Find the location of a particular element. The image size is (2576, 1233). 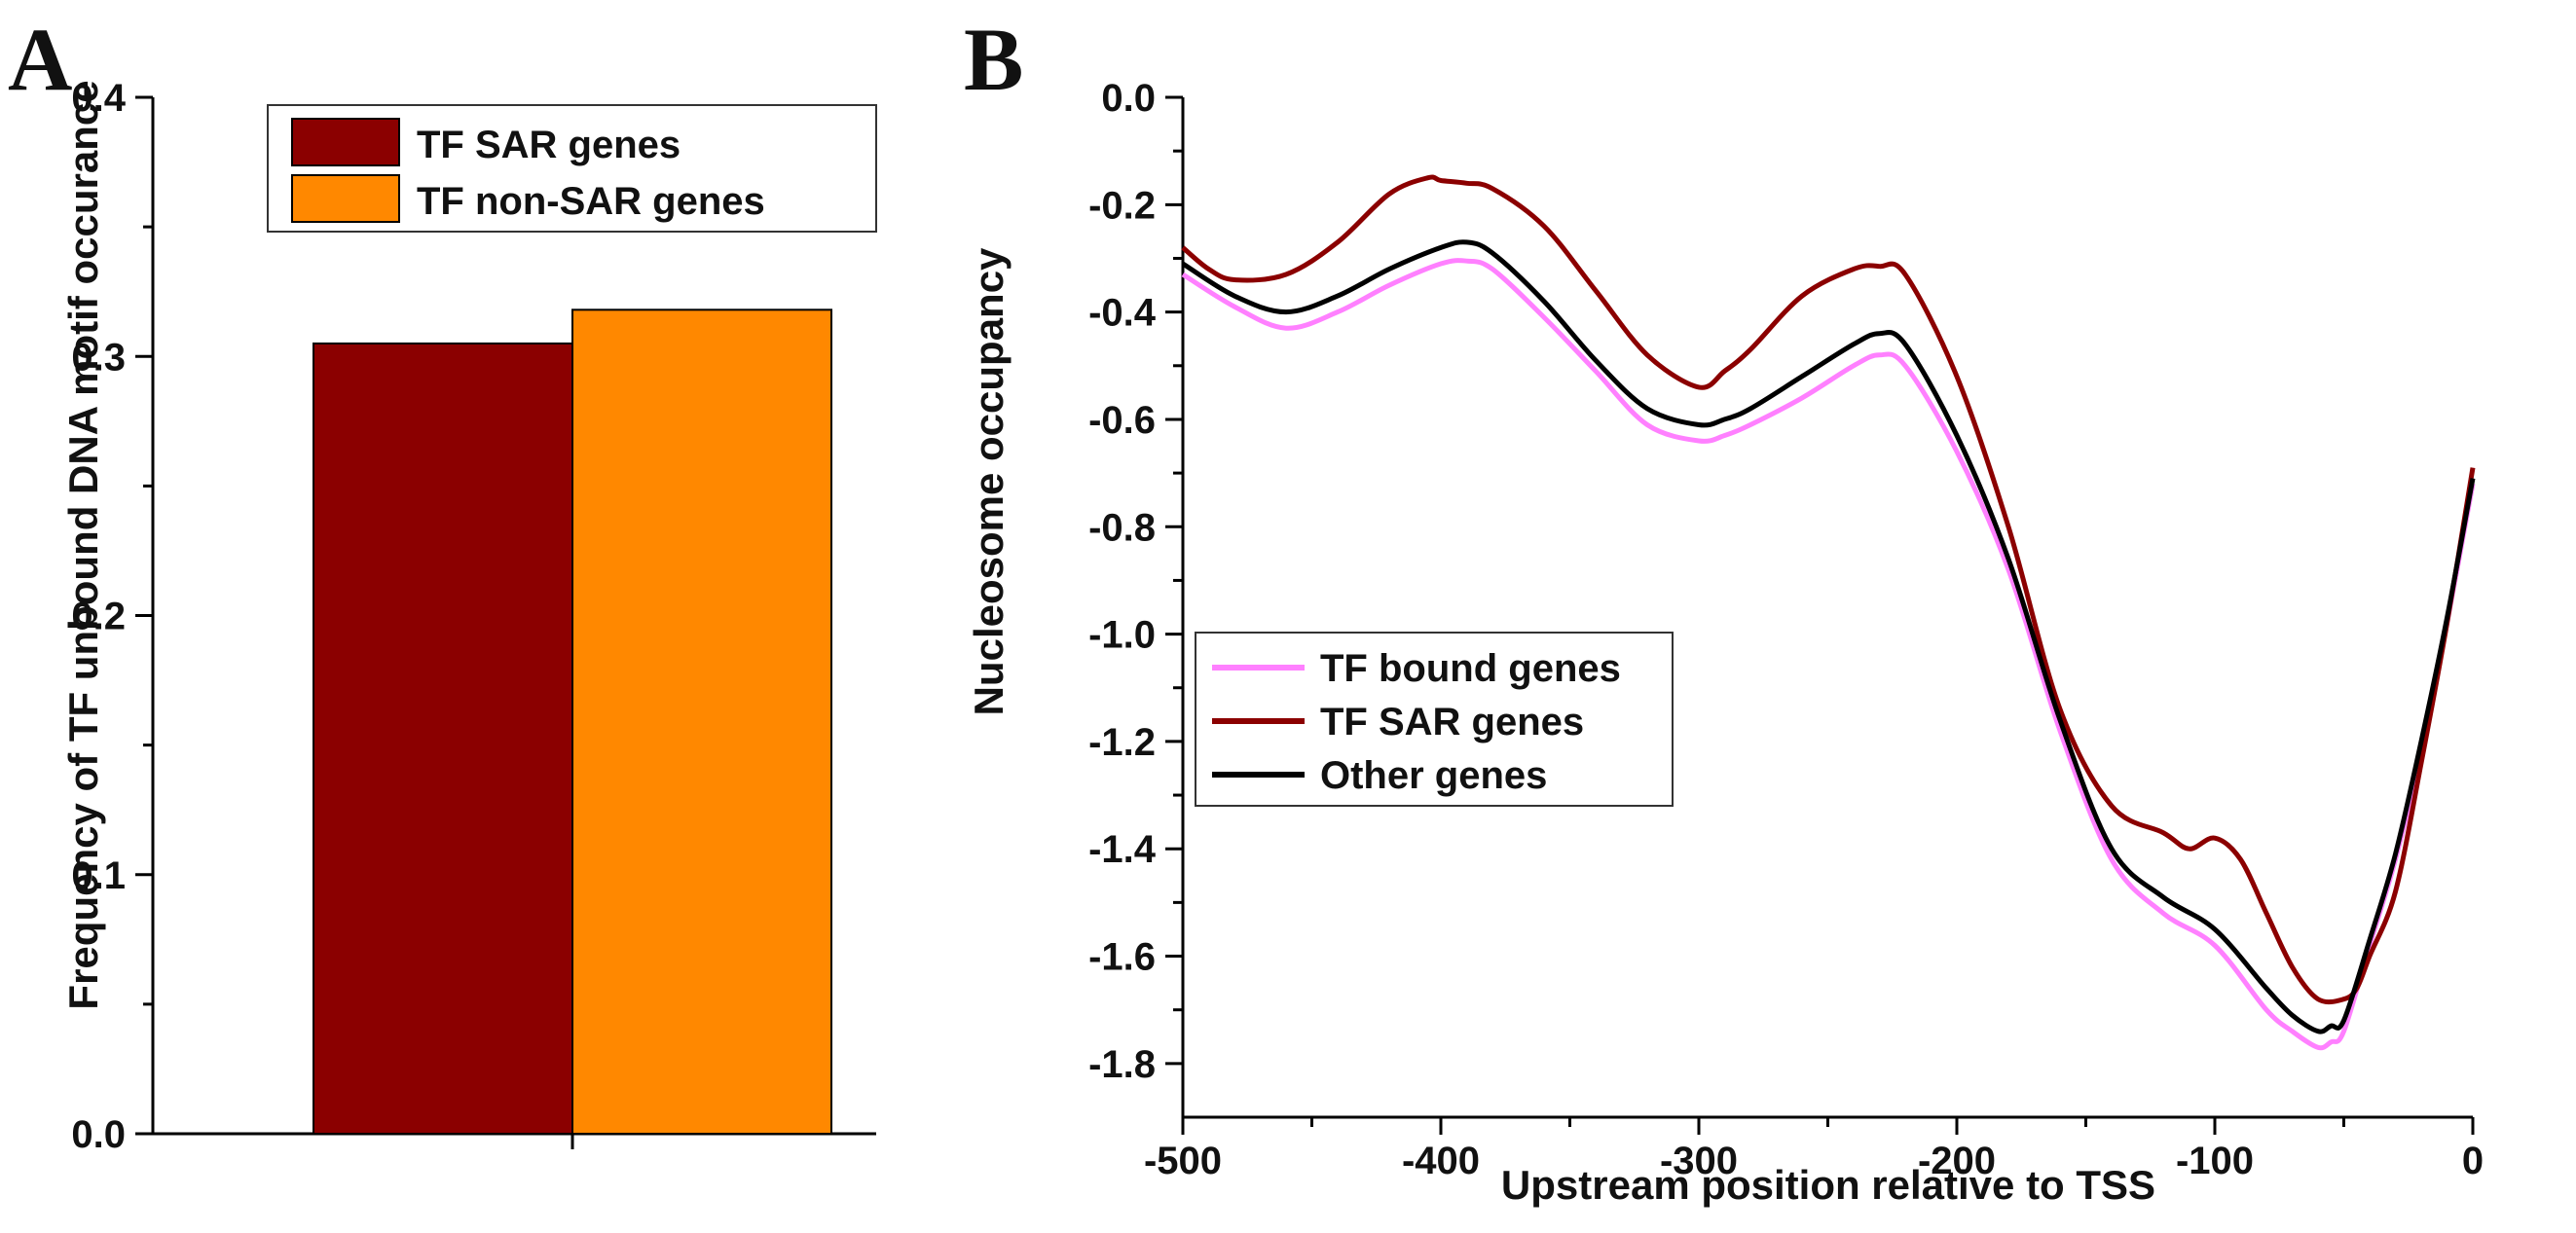

bar-tf-sar-genes is located at coordinates (443, 738).